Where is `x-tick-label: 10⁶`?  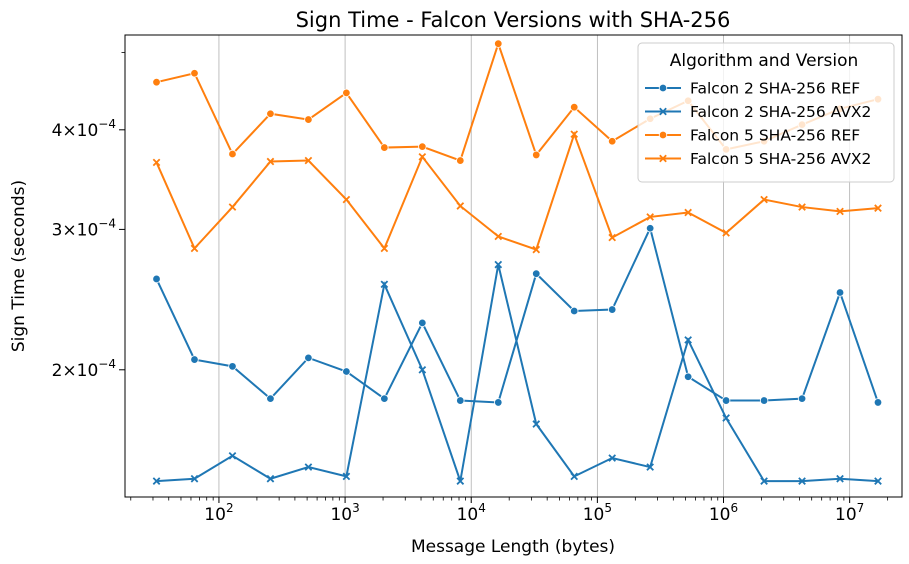
x-tick-label: 10⁶ is located at coordinates (723, 513).